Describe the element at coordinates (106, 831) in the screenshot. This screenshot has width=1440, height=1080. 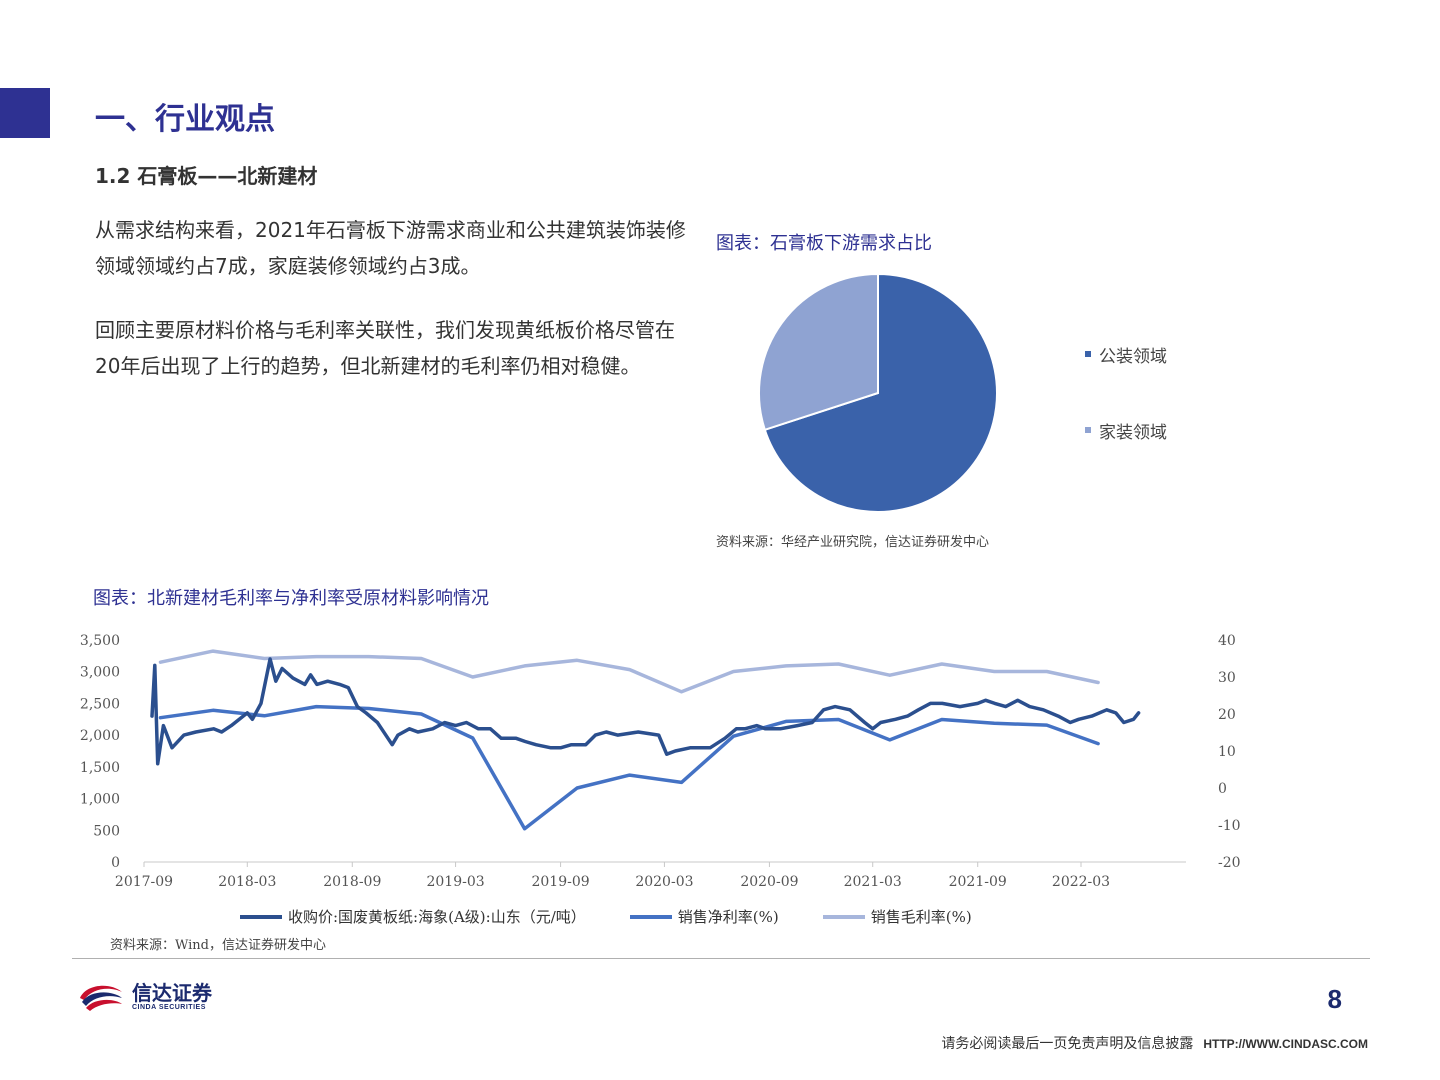
I see `y-left-tick-label: 500` at that location.